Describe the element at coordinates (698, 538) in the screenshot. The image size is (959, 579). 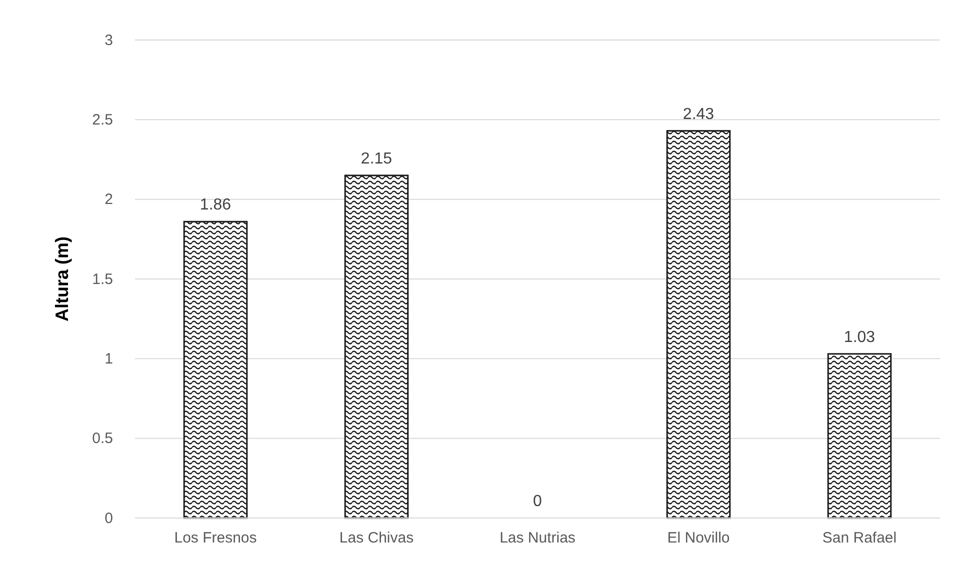
I see `x-tick-label: El Novillo` at that location.